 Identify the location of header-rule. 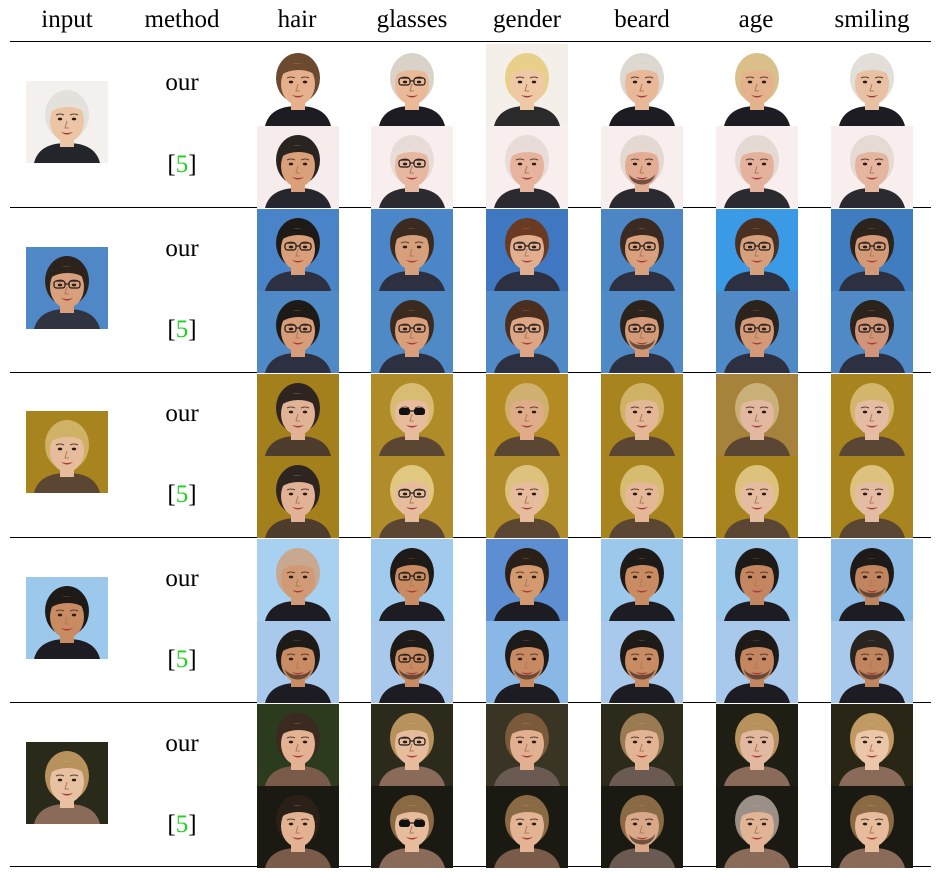
(470, 41).